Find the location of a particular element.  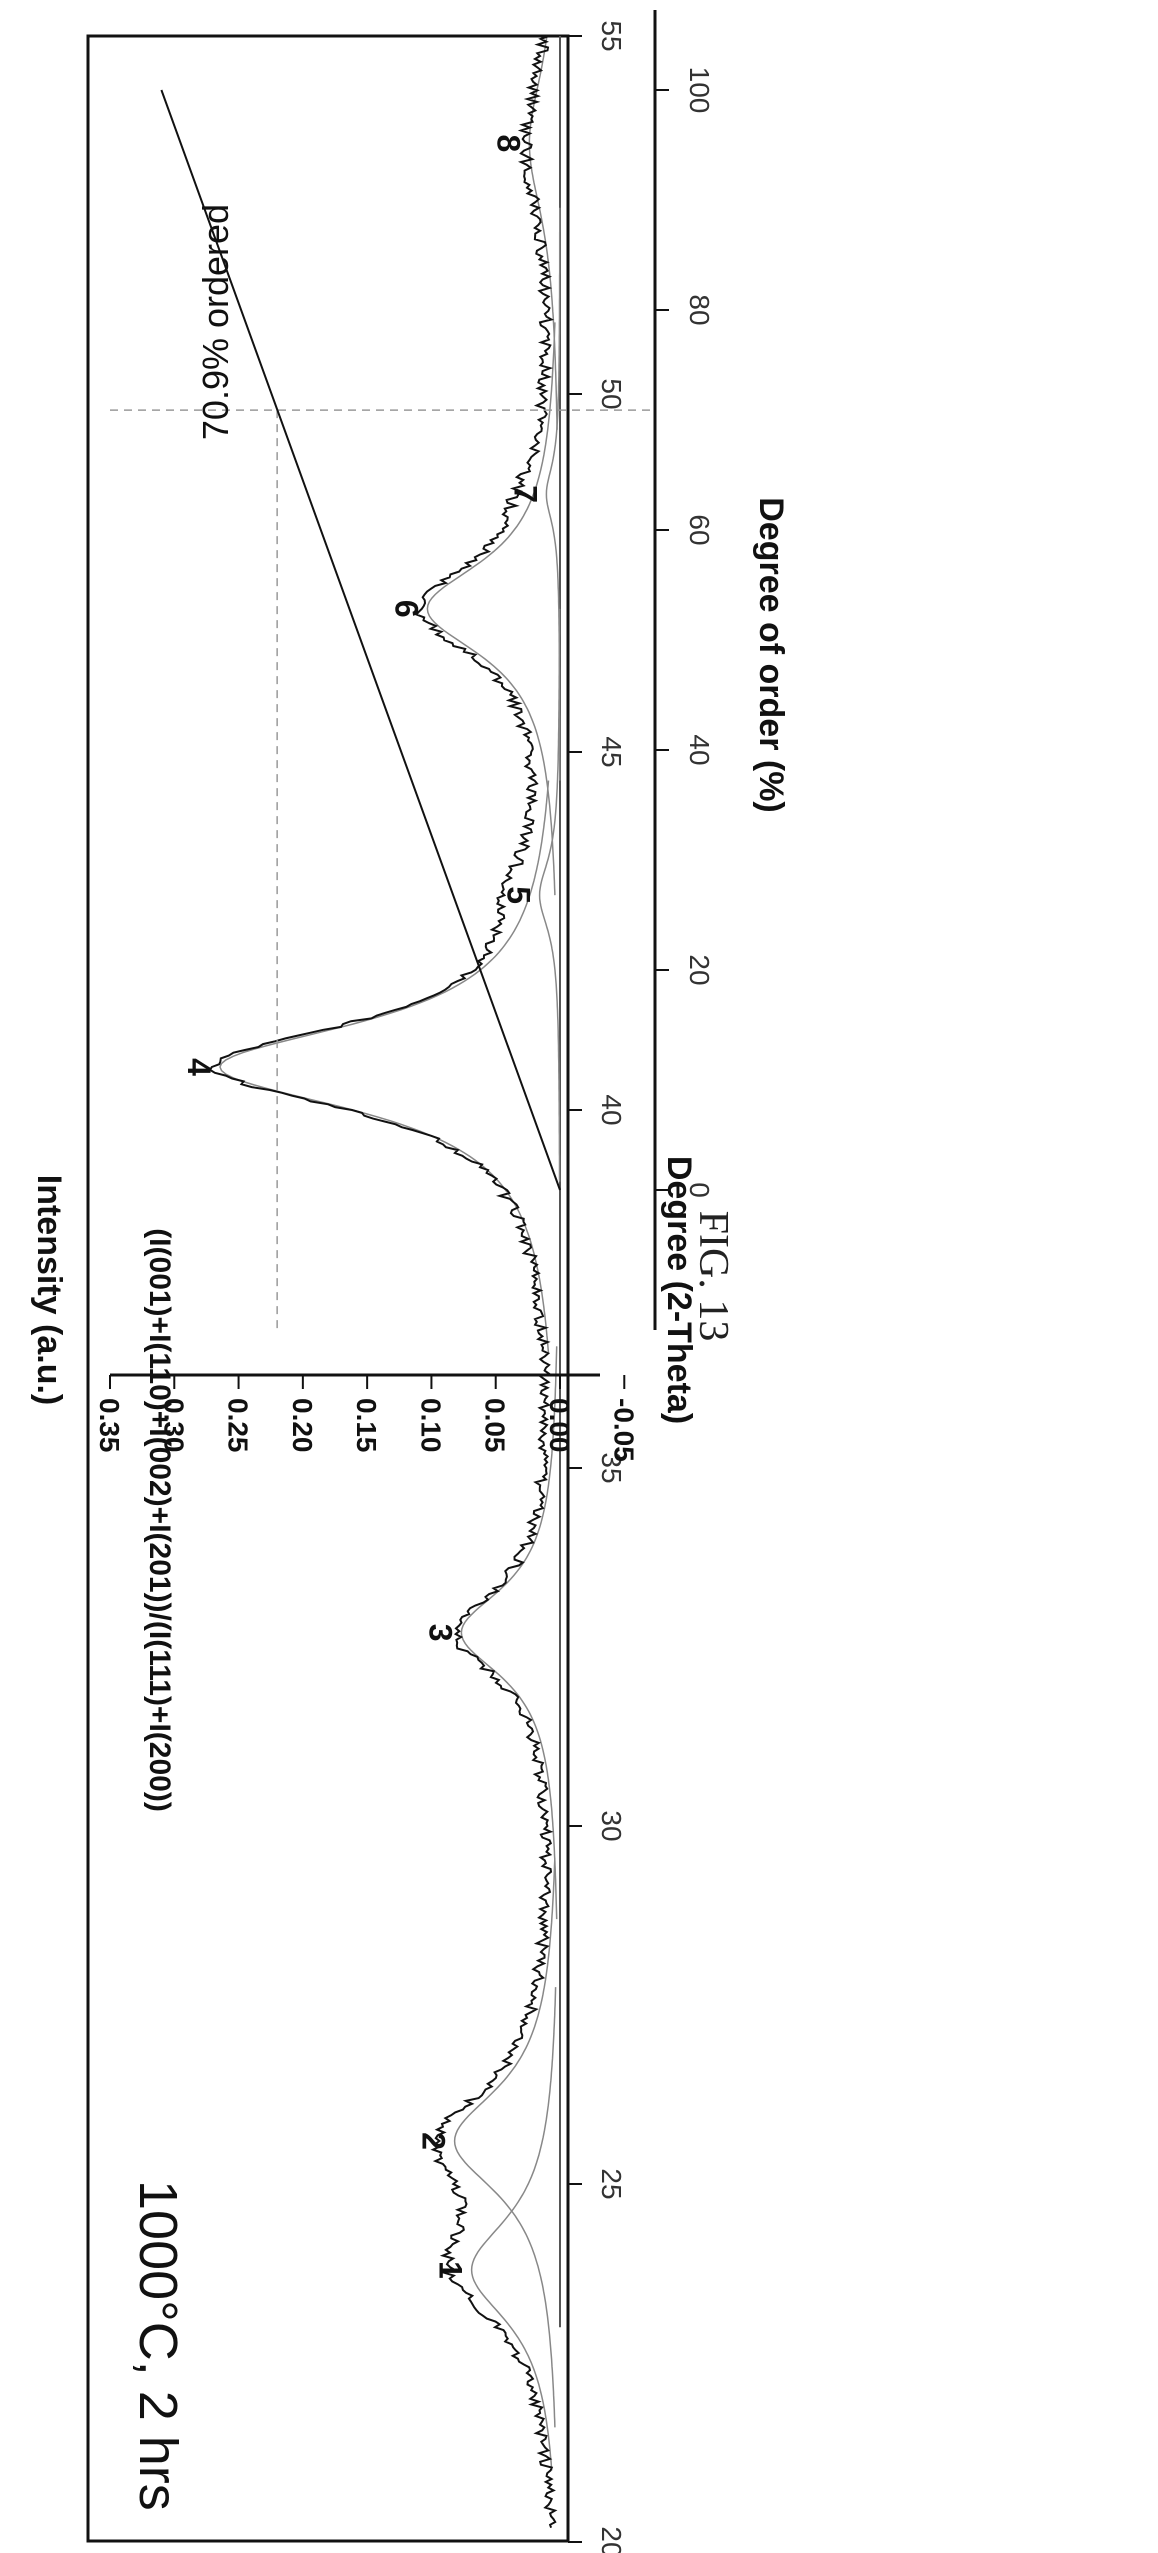

xrd-peak-label: 7 is located at coordinates (525, 494).